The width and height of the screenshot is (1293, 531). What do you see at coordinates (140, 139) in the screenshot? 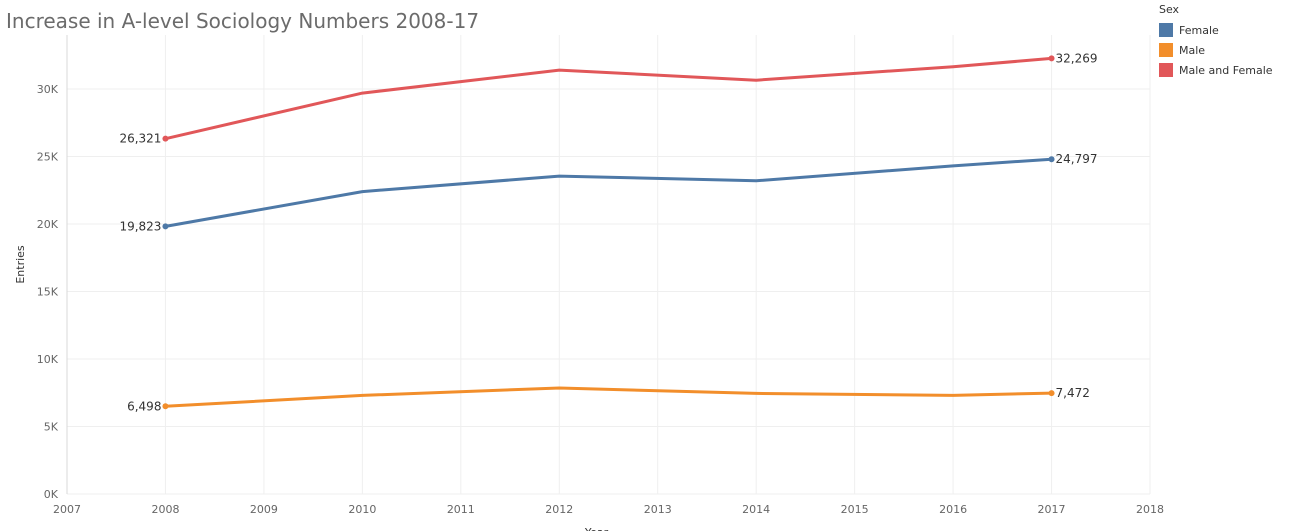
I see `data-label: 26,321` at bounding box center [140, 139].